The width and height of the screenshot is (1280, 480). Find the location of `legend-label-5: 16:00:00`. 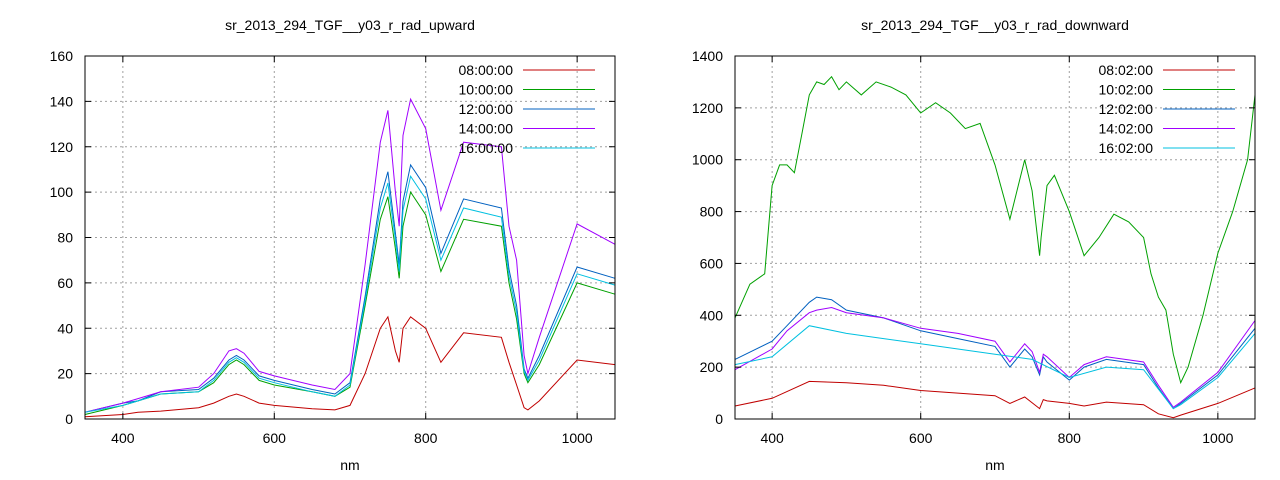

legend-label-5: 16:00:00 is located at coordinates (486, 148).